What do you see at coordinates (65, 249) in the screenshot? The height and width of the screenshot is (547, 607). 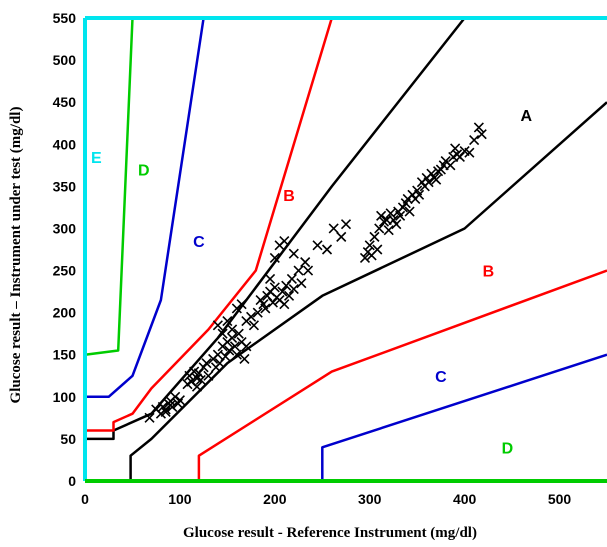 I see `y-axis-tick-labels: 0 50 100 150 200 250 300 350 400 450 500 550` at bounding box center [65, 249].